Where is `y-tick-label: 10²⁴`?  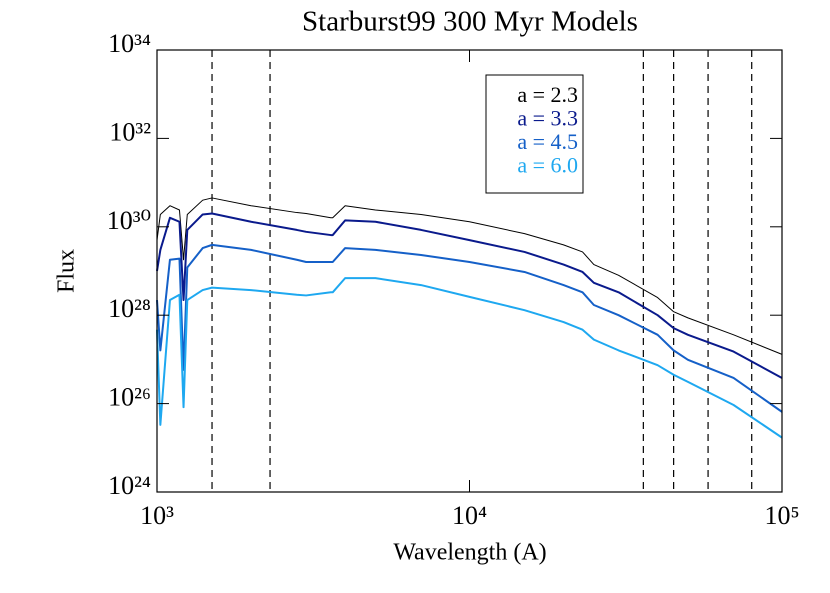
y-tick-label: 10²⁴ is located at coordinates (129, 485).